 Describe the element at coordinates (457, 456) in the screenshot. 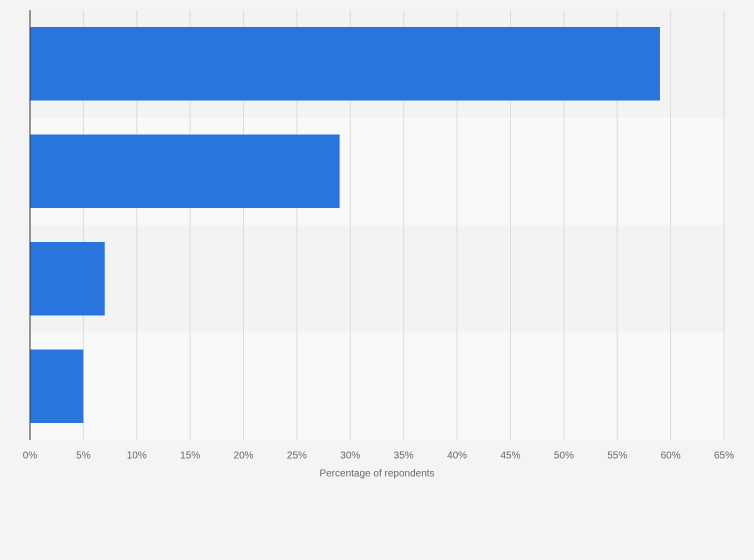

I see `x-tick-label: 40%` at that location.